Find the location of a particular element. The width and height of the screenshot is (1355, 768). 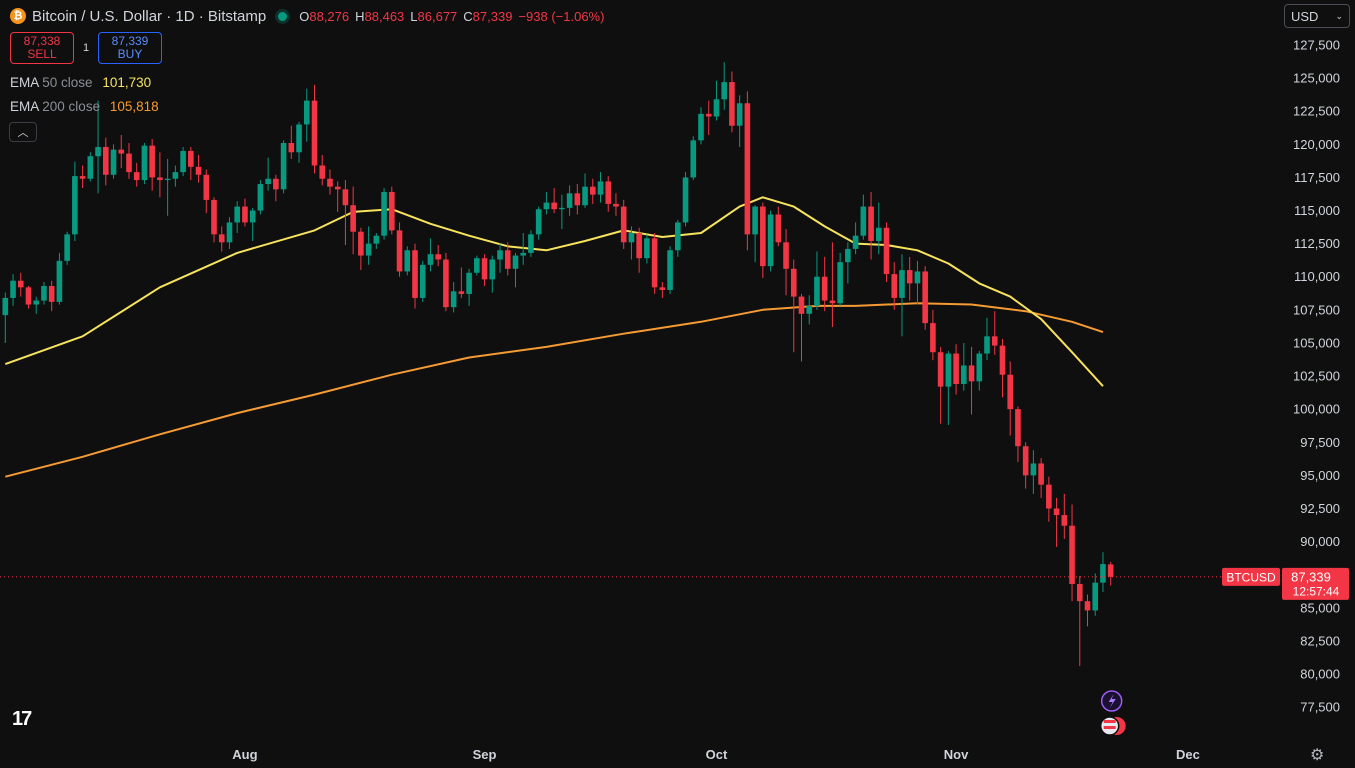

indicator-ema200: EMA 200 close 105,818 is located at coordinates (84, 106).